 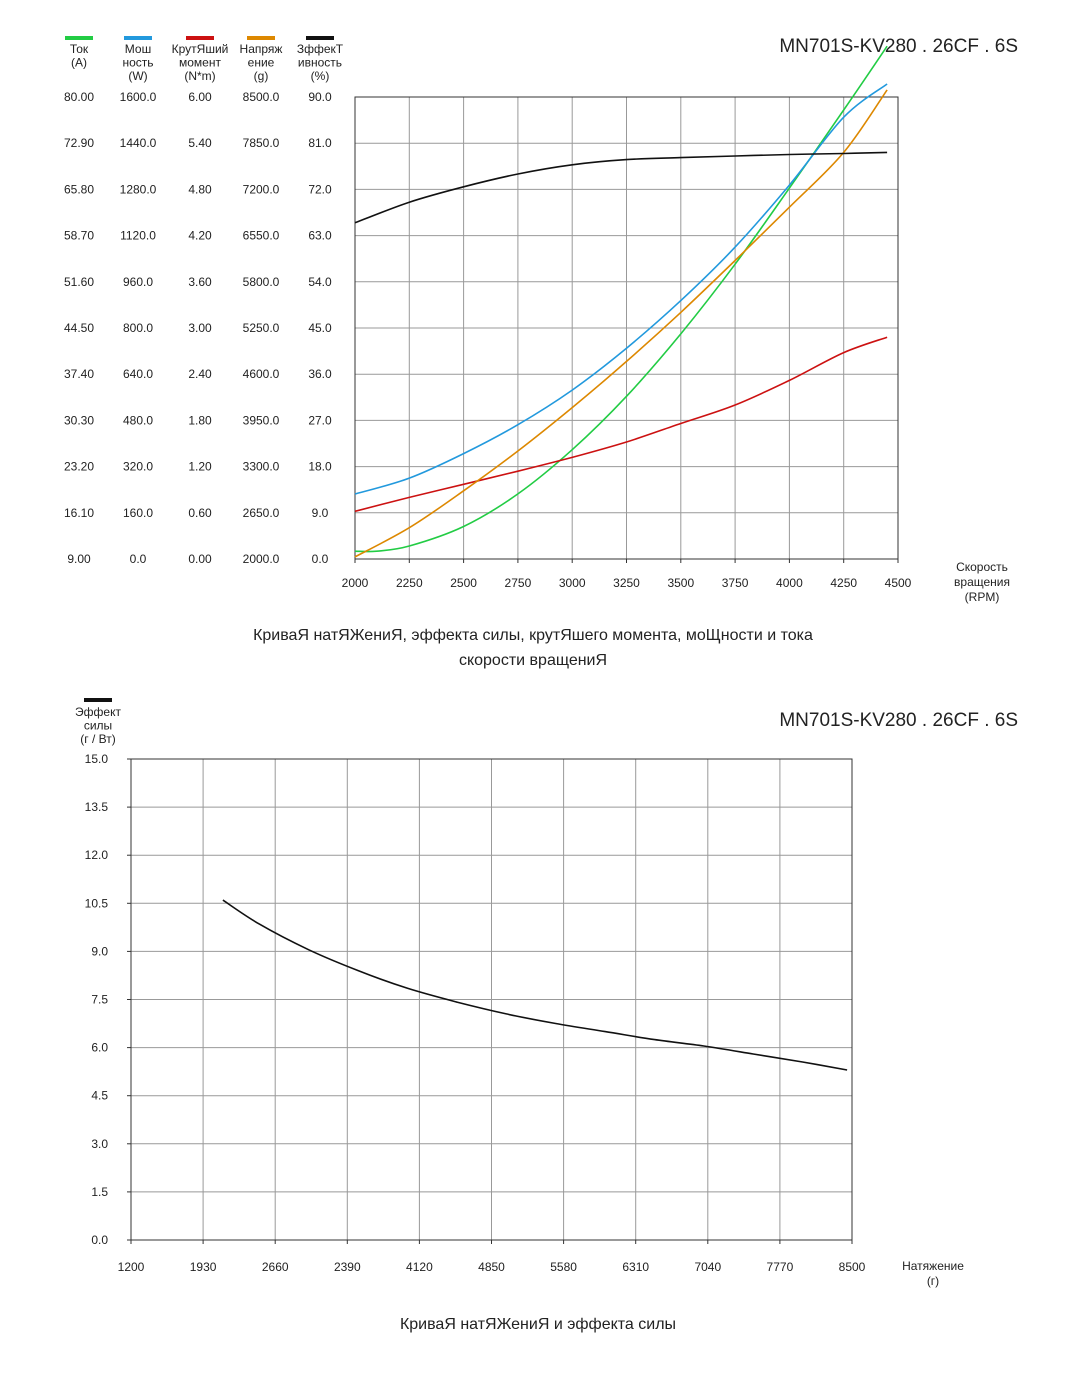 What do you see at coordinates (138, 467) in the screenshot?
I see `chart1-y-tick-power: 320.0` at bounding box center [138, 467].